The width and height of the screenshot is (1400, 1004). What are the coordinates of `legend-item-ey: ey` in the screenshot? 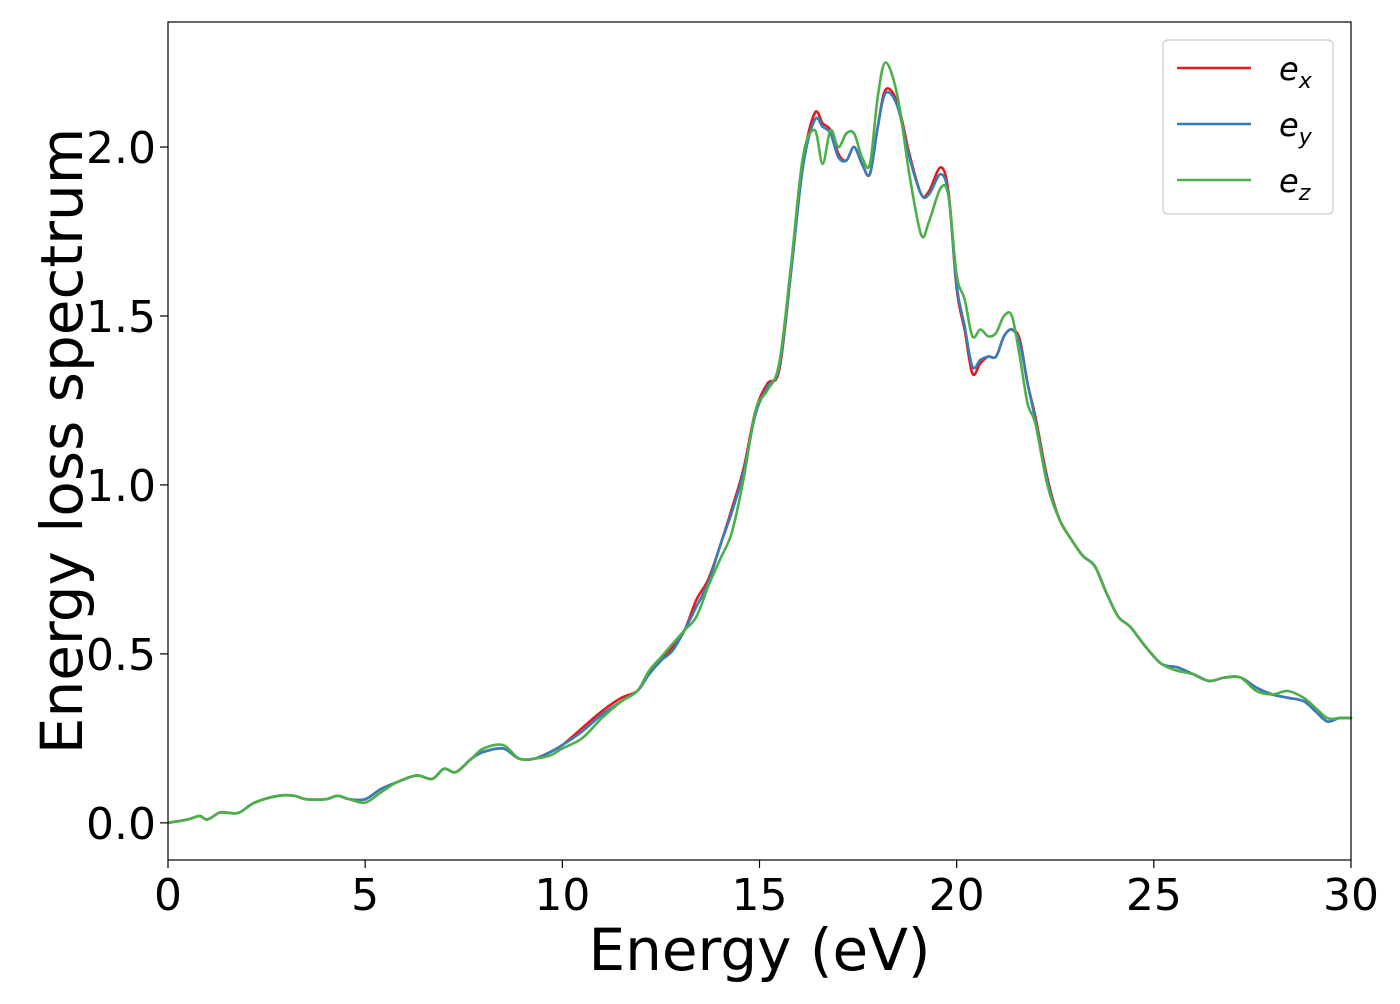 It's located at (1245, 128).